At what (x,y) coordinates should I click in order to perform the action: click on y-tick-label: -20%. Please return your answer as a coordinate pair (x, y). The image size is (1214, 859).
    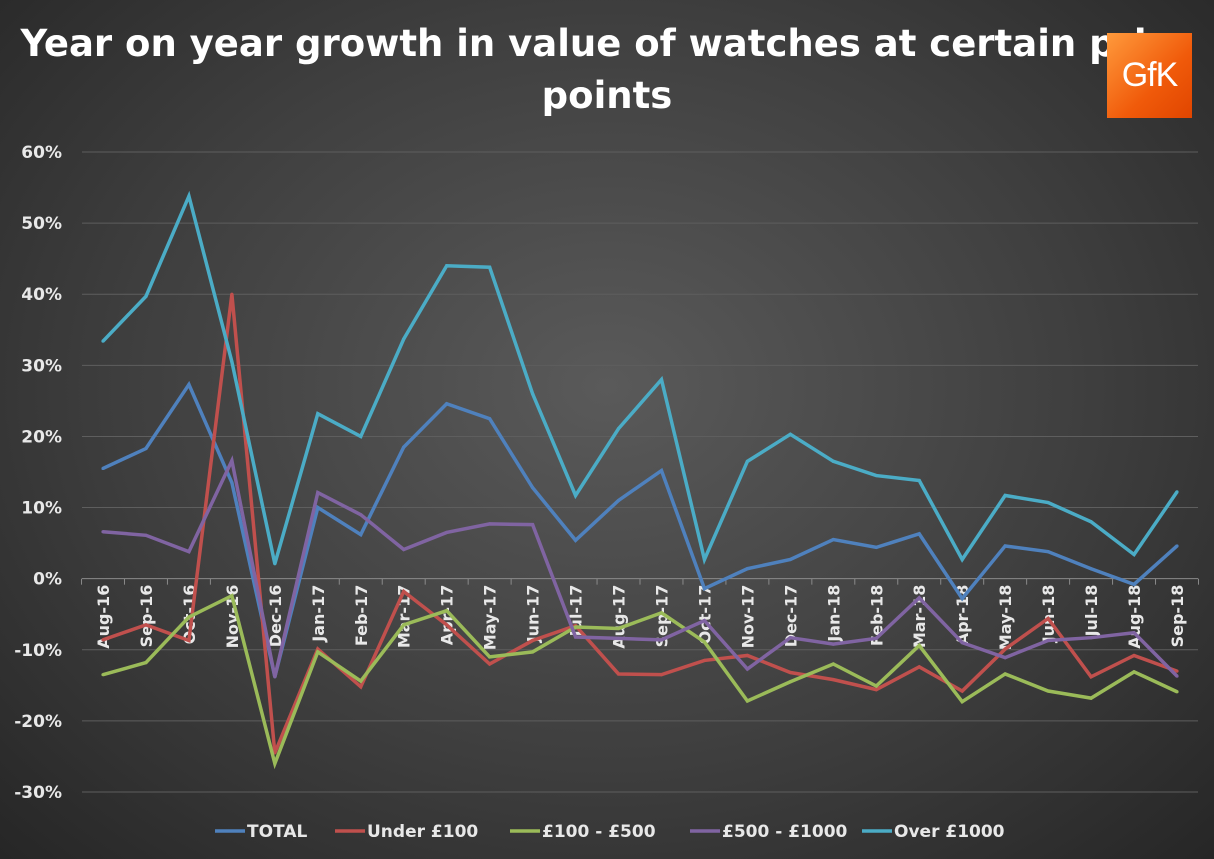
    Looking at the image, I should click on (38, 722).